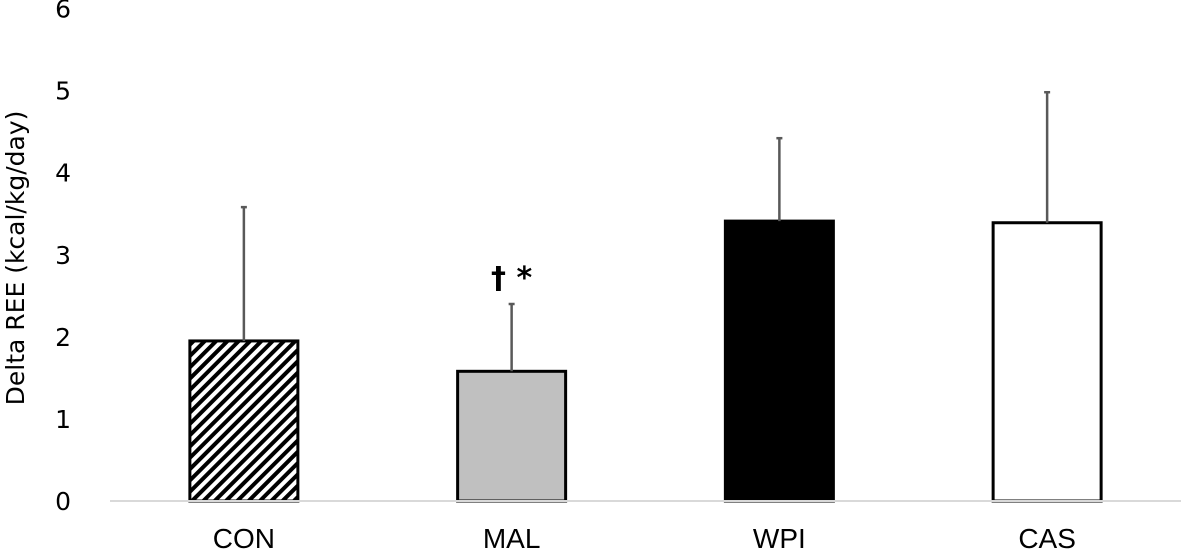 This screenshot has width=1181, height=551. Describe the element at coordinates (779, 537) in the screenshot. I see `x-tick-label: WPI` at that location.